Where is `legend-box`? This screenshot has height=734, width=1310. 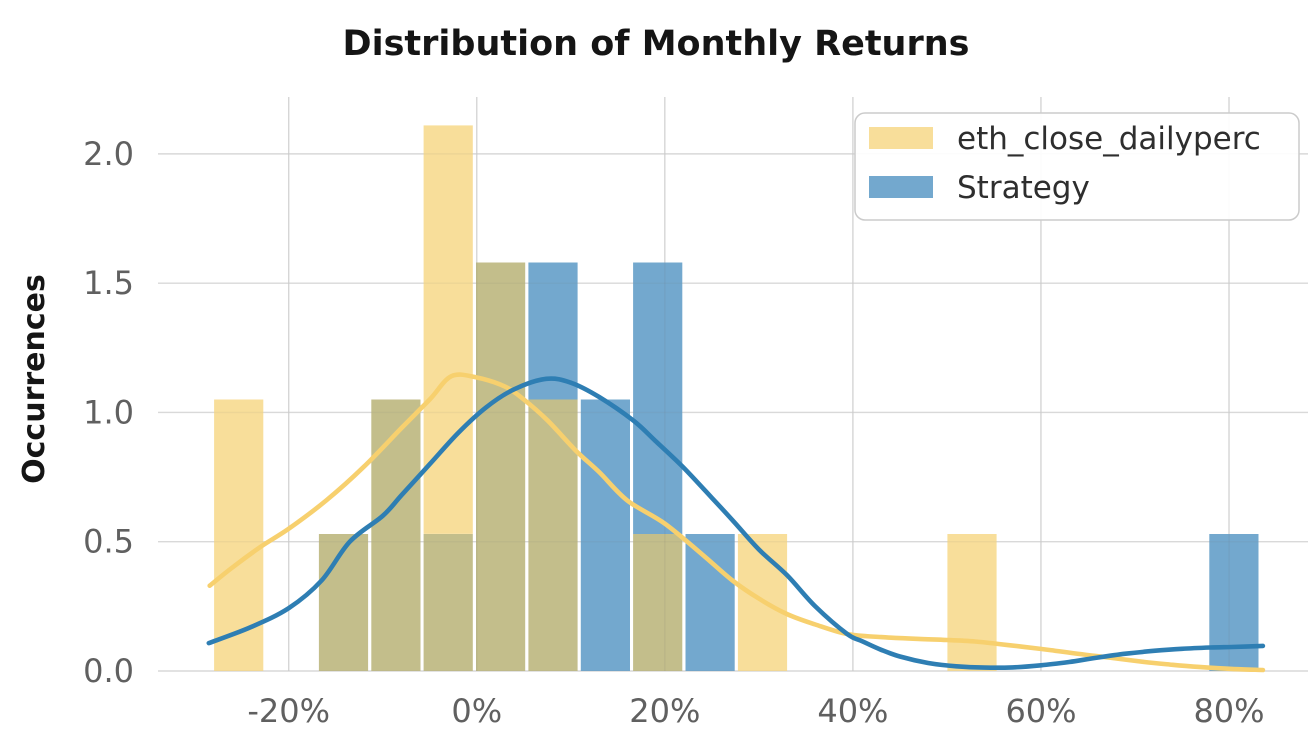 legend-box is located at coordinates (1077, 166).